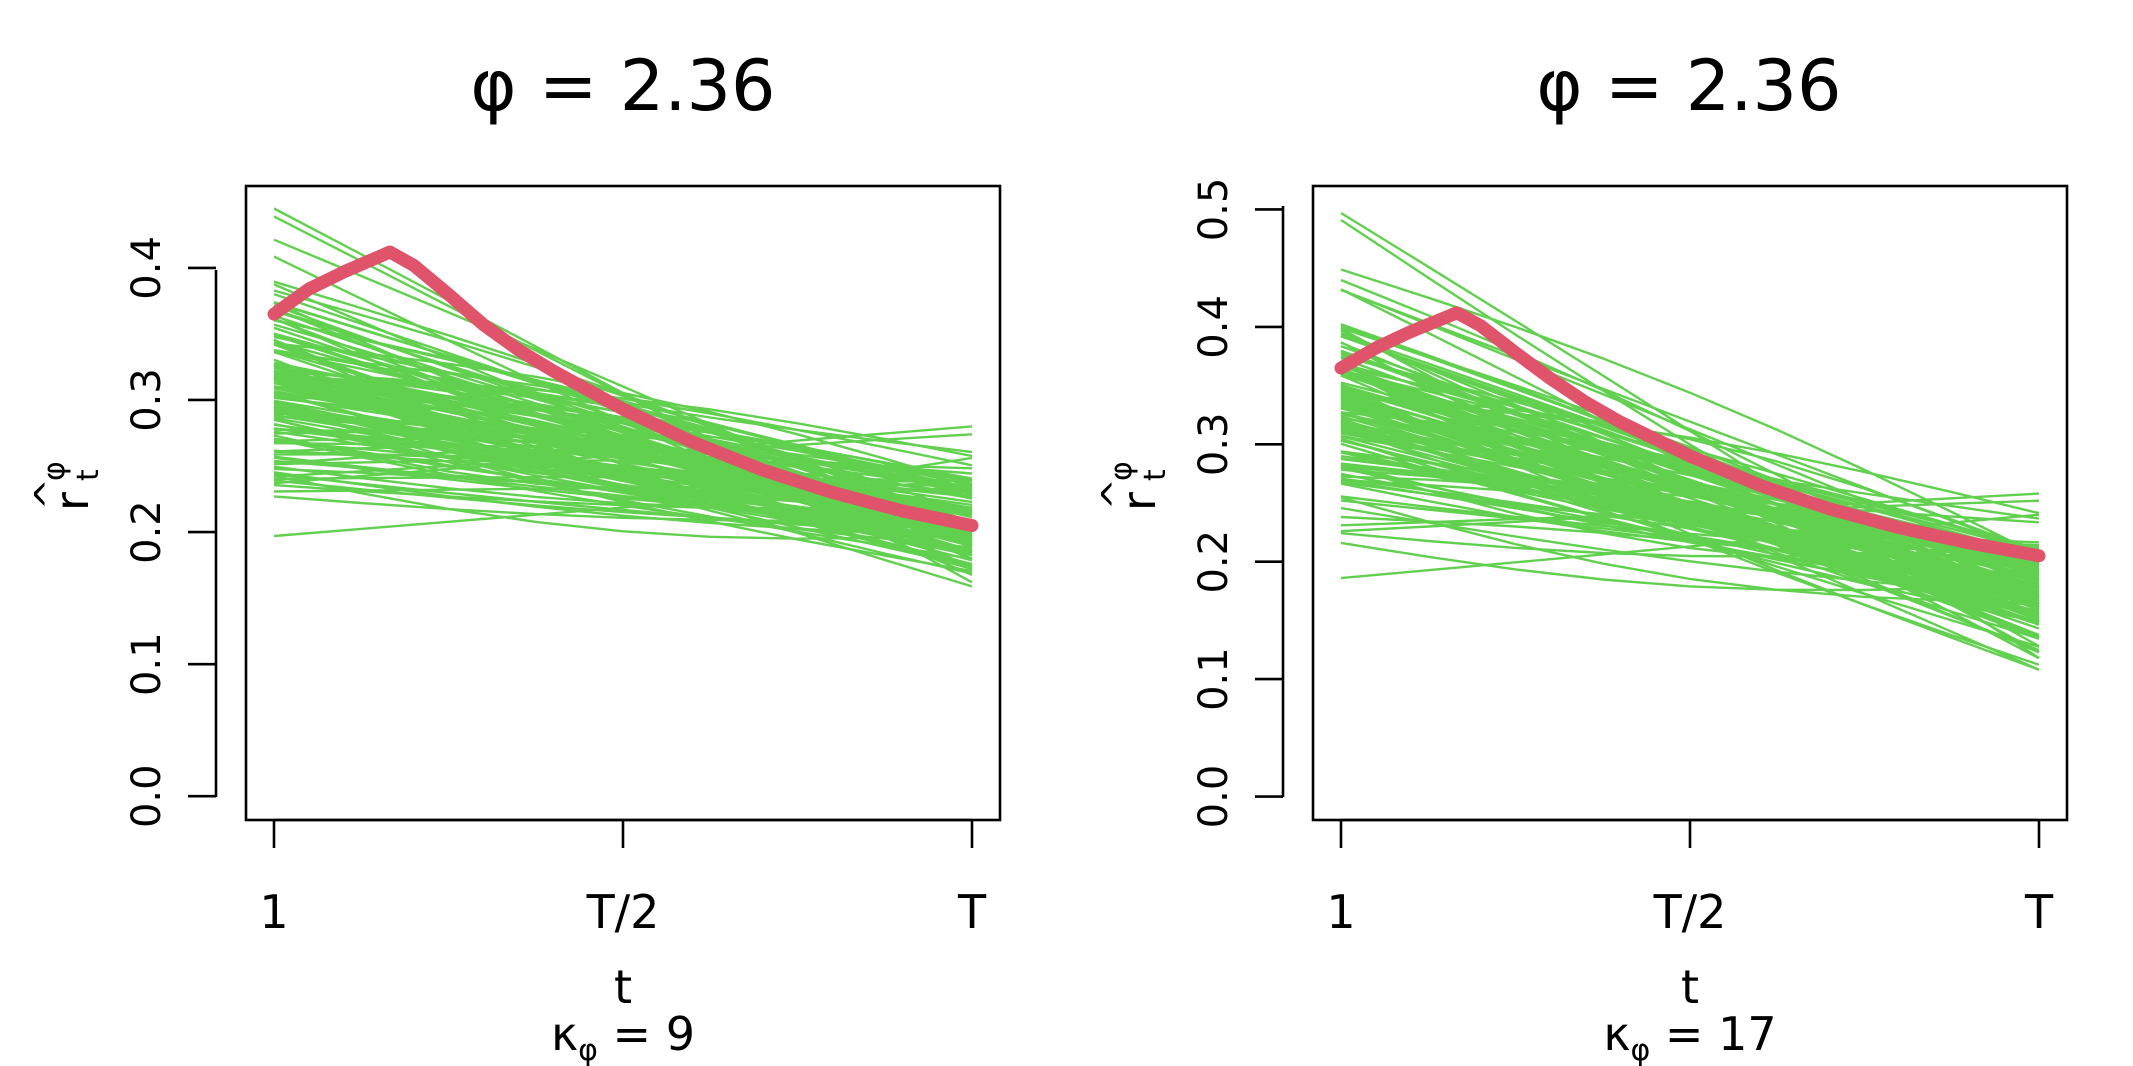 Image resolution: width=2133 pixels, height=1066 pixels. What do you see at coordinates (273, 912) in the screenshot?
I see `panel-1-x-tick-label-1: 1` at bounding box center [273, 912].